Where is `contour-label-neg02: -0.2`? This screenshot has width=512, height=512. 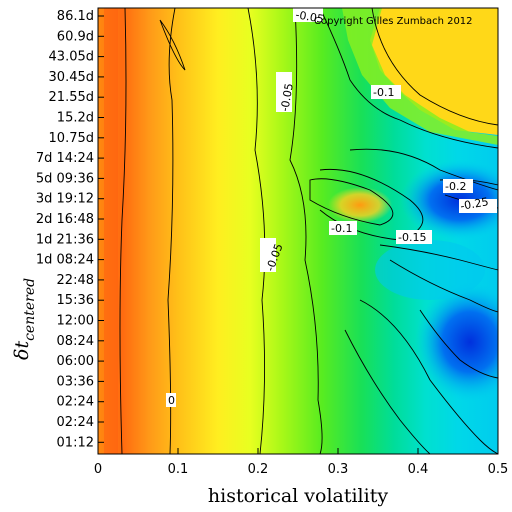
contour-label-neg02: -0.2 is located at coordinates (455, 186).